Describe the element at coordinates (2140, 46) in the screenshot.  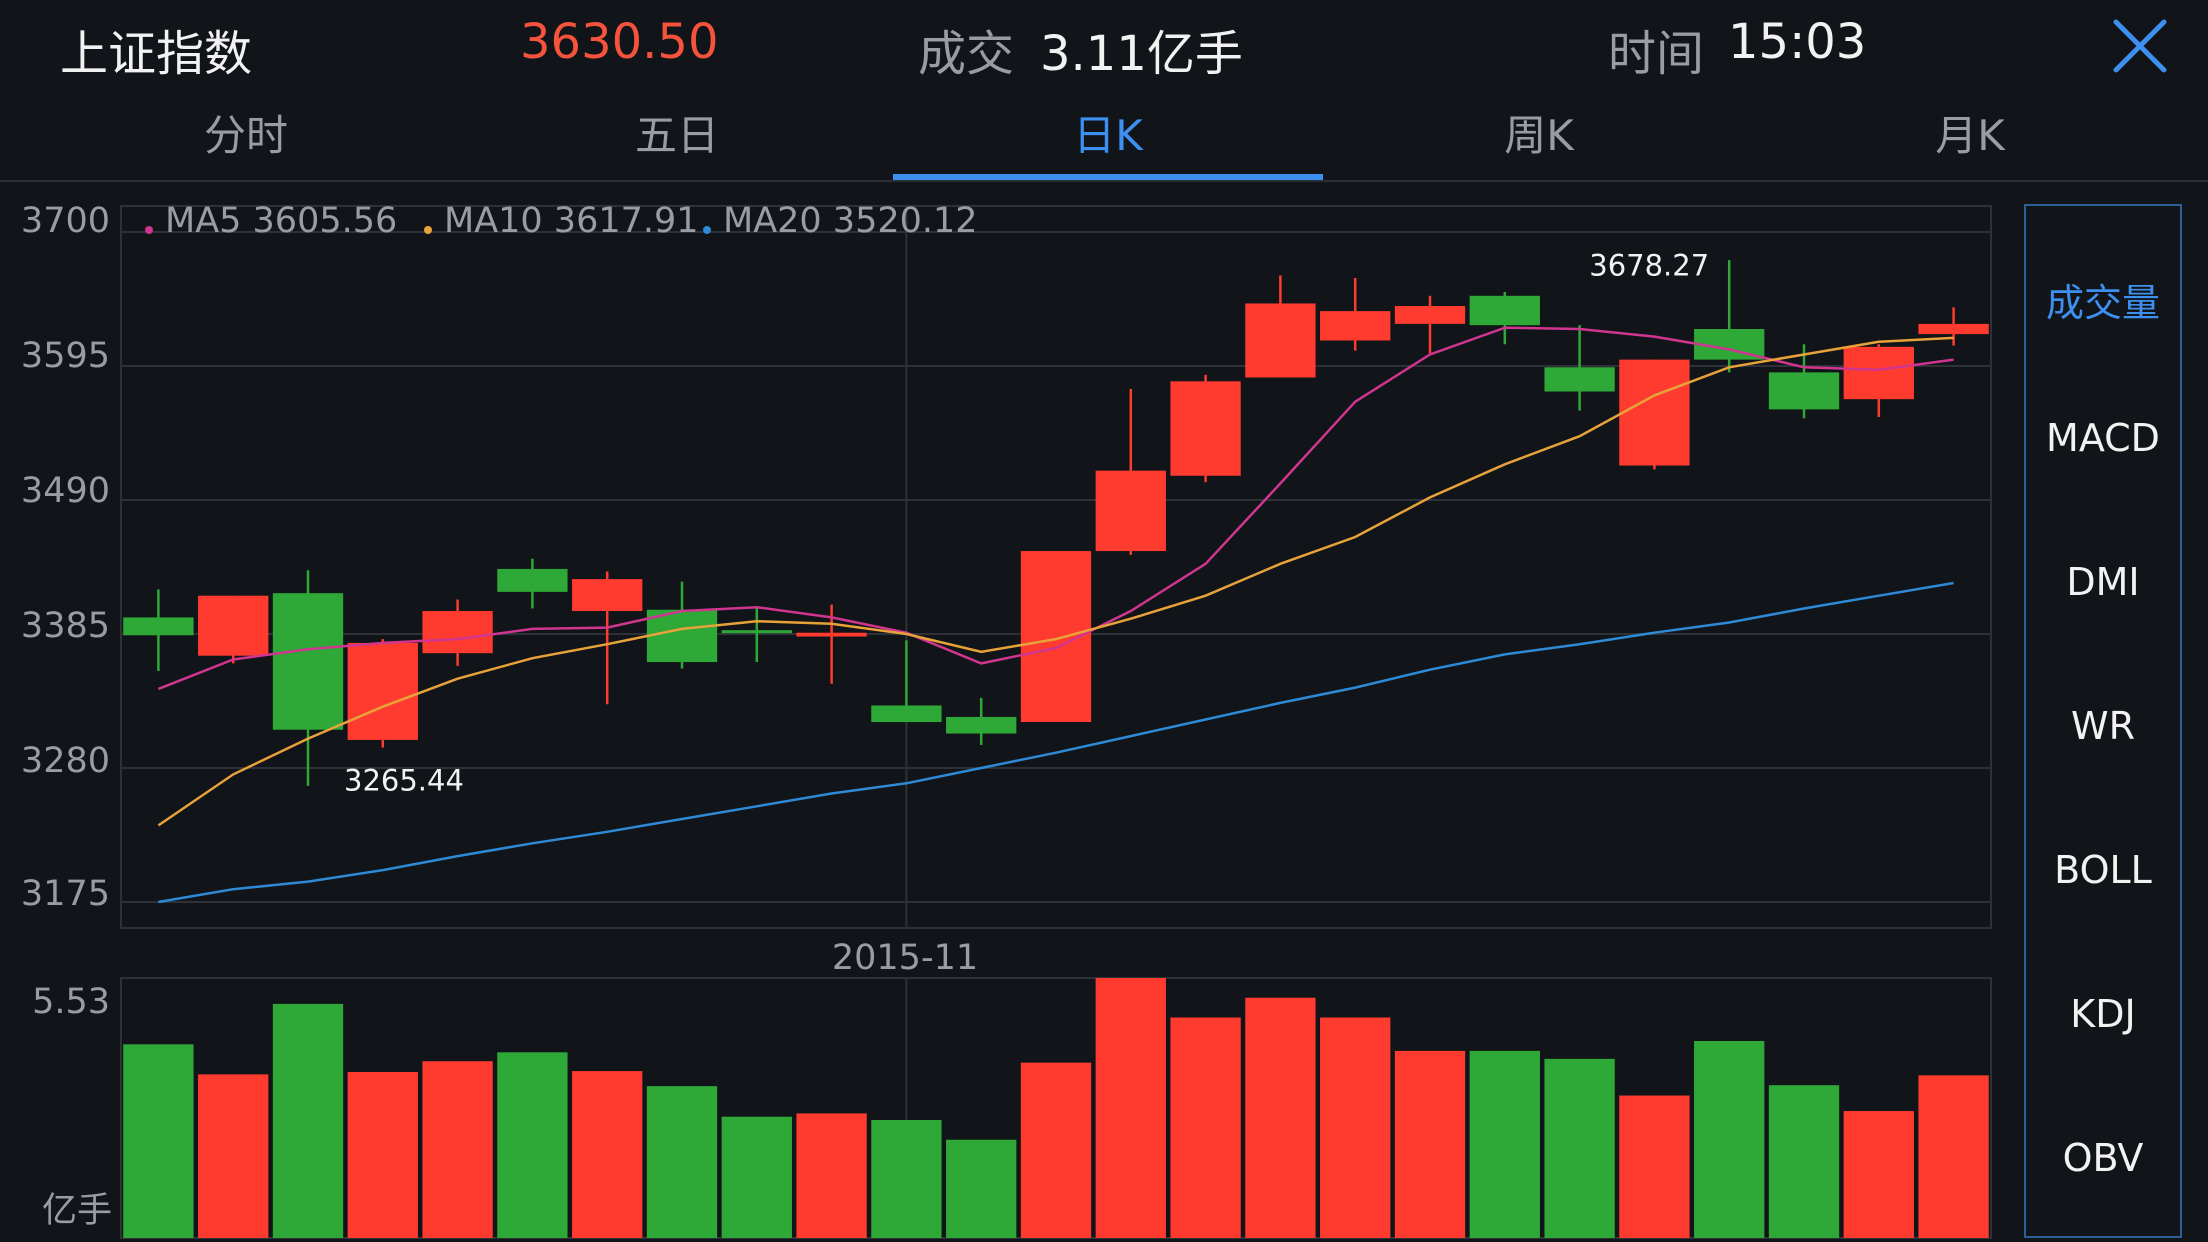
I see `close-icon` at that location.